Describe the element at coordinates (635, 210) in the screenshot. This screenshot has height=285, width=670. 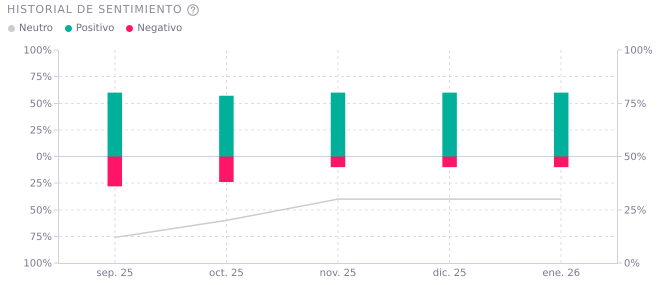
I see `y2-tick-label: 25%` at that location.